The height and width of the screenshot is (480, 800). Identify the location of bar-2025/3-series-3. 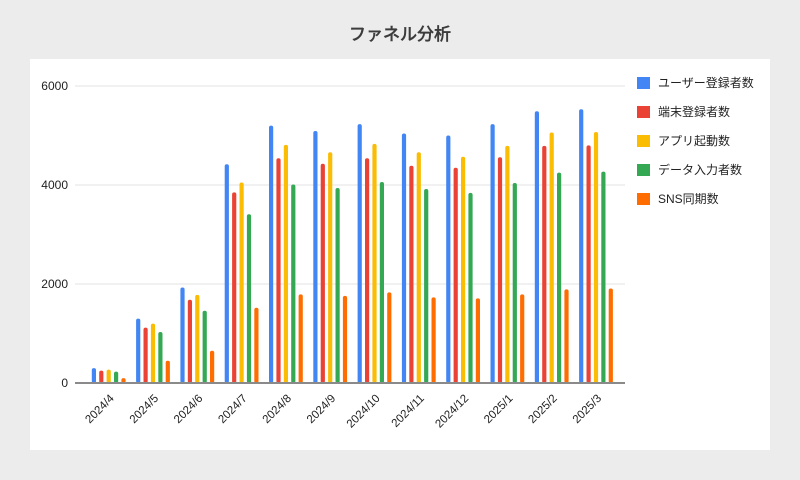
(603, 277).